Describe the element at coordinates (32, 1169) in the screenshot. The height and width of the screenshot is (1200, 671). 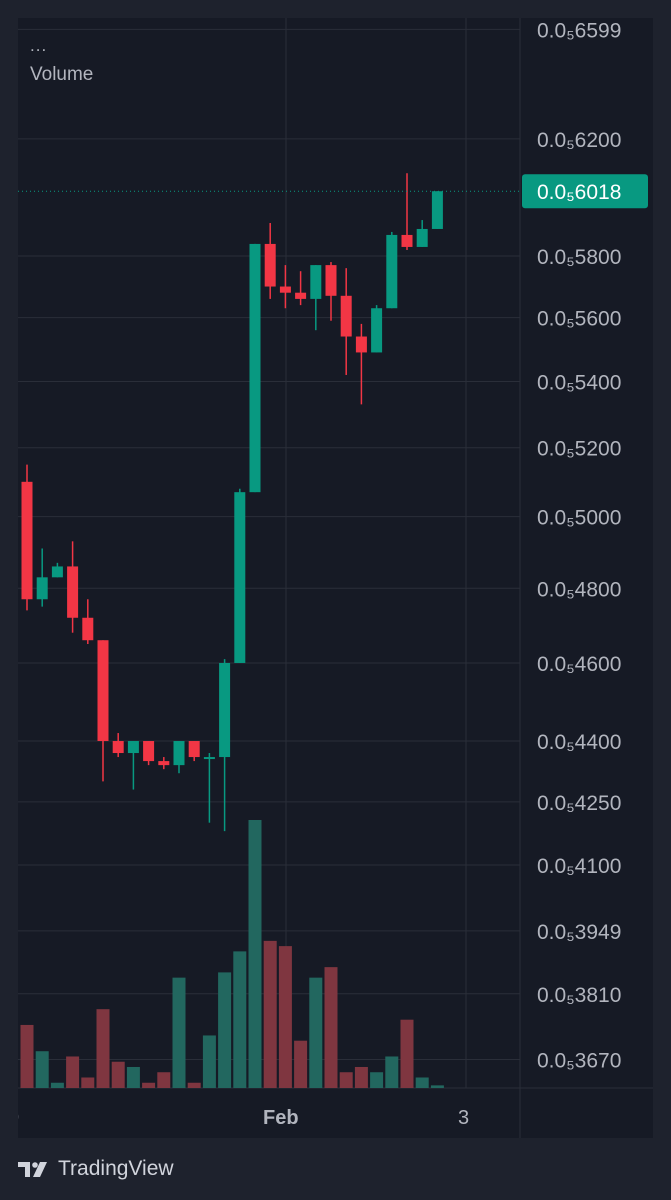
I see `tradingview-icon` at that location.